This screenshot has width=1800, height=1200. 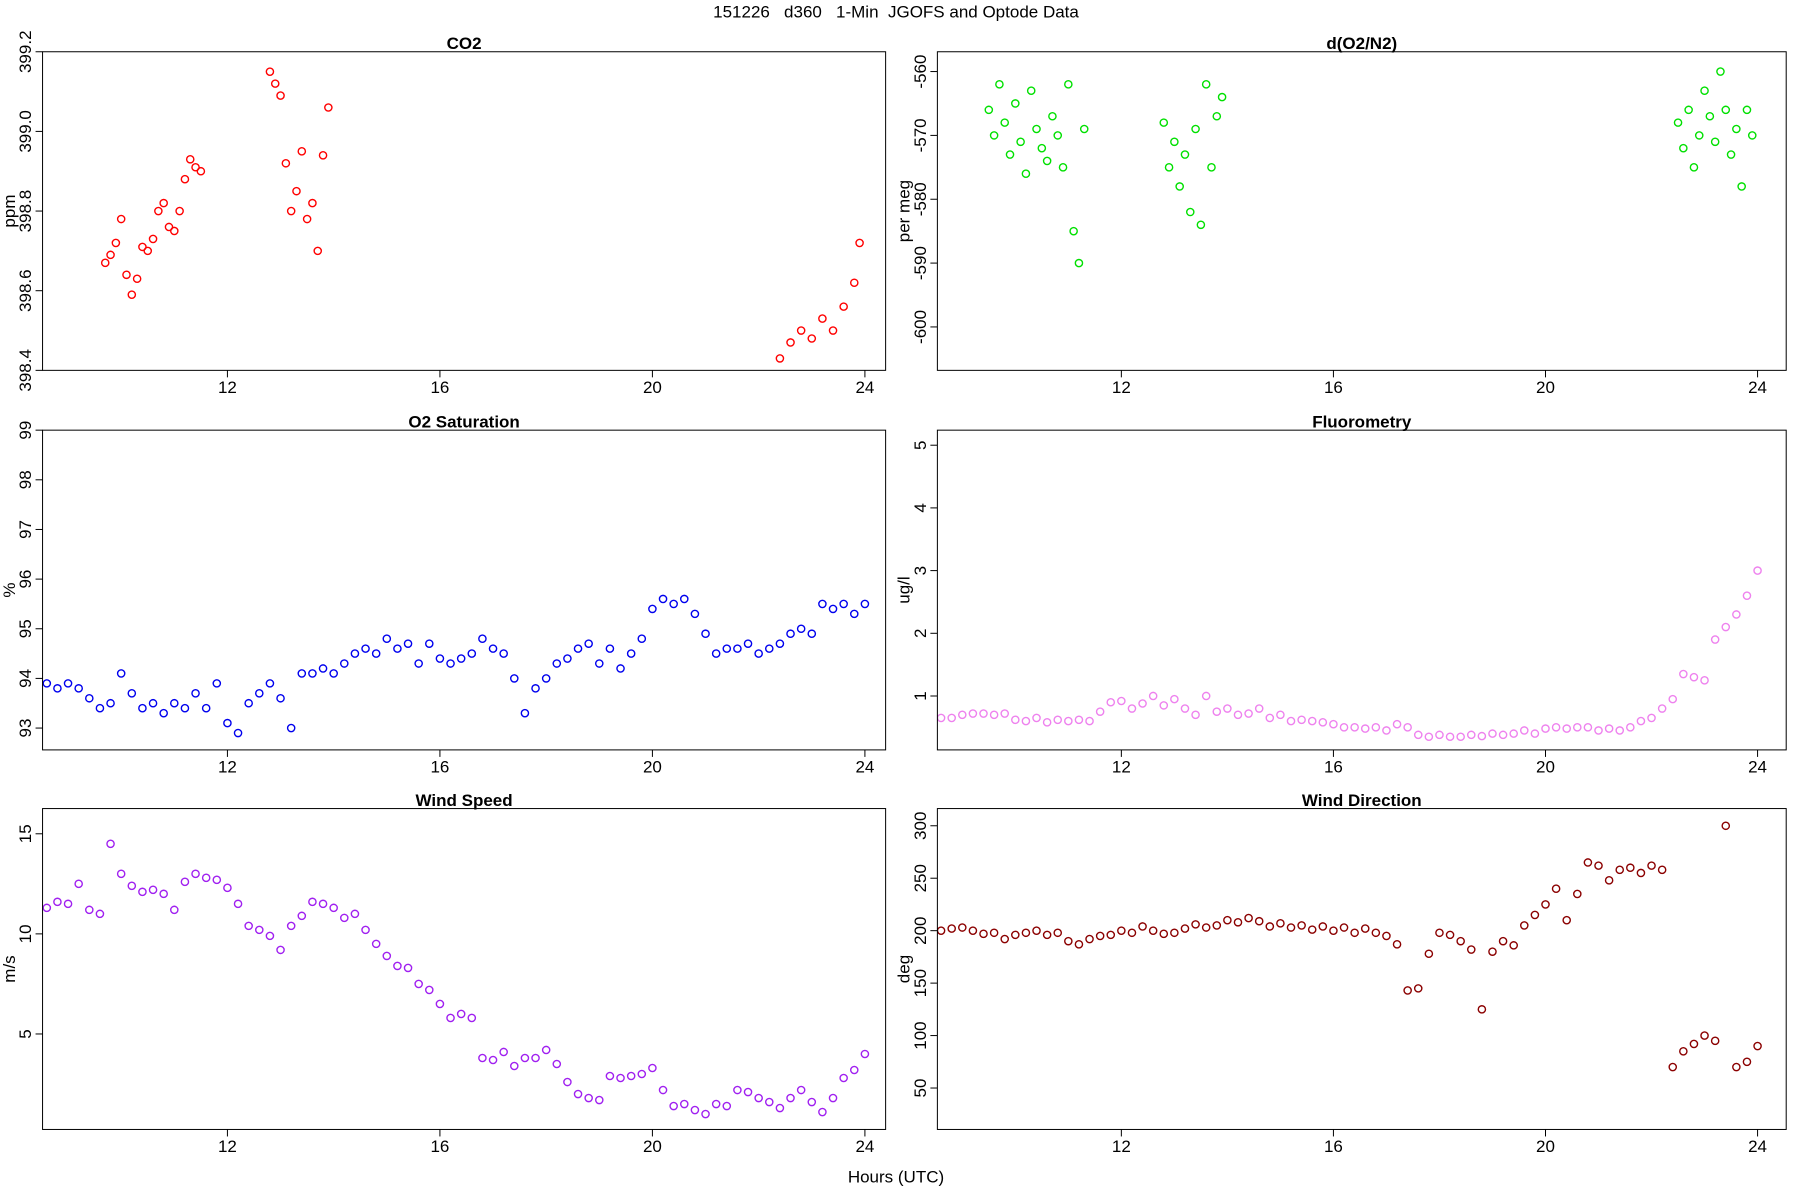 What do you see at coordinates (25, 529) in the screenshot?
I see `y-tick-label: 97` at bounding box center [25, 529].